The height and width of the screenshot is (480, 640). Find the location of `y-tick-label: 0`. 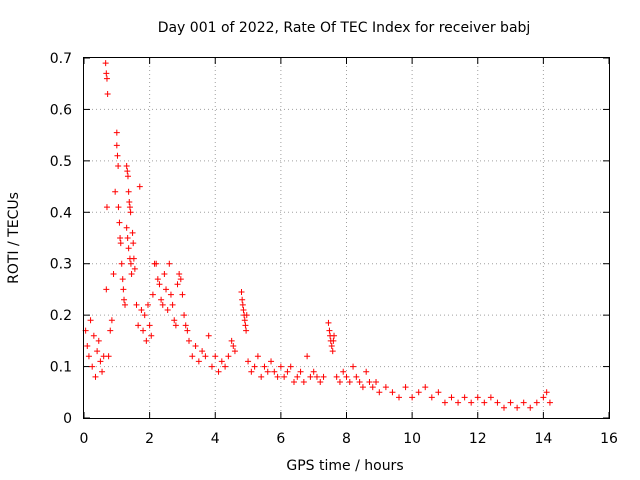

y-tick-label: 0 is located at coordinates (67, 419).